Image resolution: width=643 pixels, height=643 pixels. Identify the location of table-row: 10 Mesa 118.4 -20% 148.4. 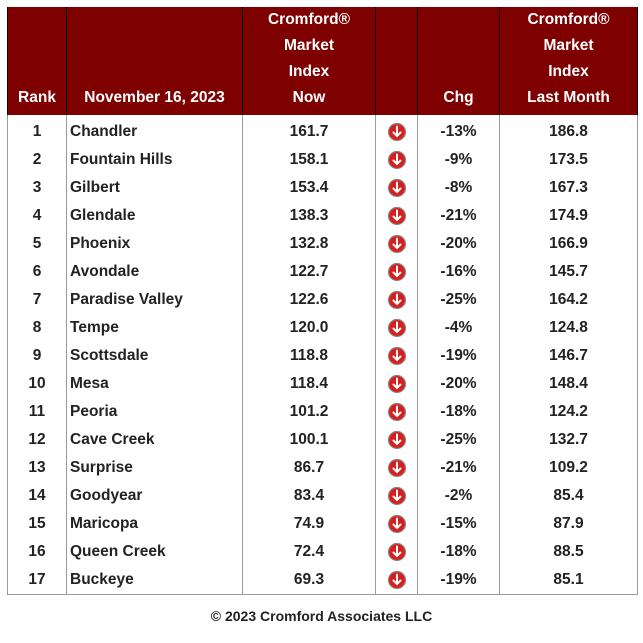
(322, 384).